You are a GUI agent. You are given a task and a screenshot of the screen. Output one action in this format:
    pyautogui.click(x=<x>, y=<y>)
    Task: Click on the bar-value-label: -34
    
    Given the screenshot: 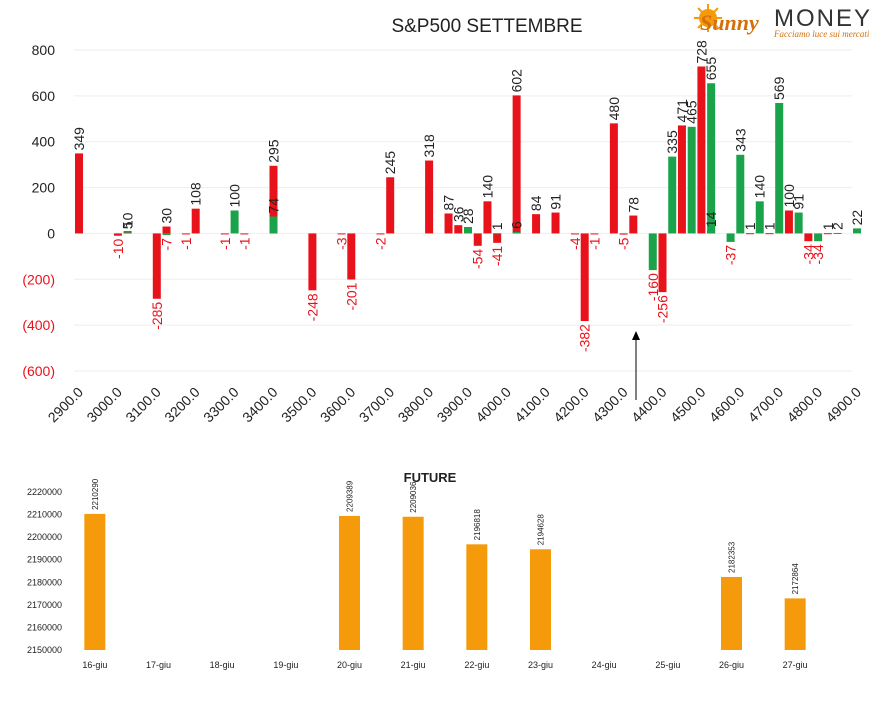 What is the action you would take?
    pyautogui.click(x=818, y=254)
    